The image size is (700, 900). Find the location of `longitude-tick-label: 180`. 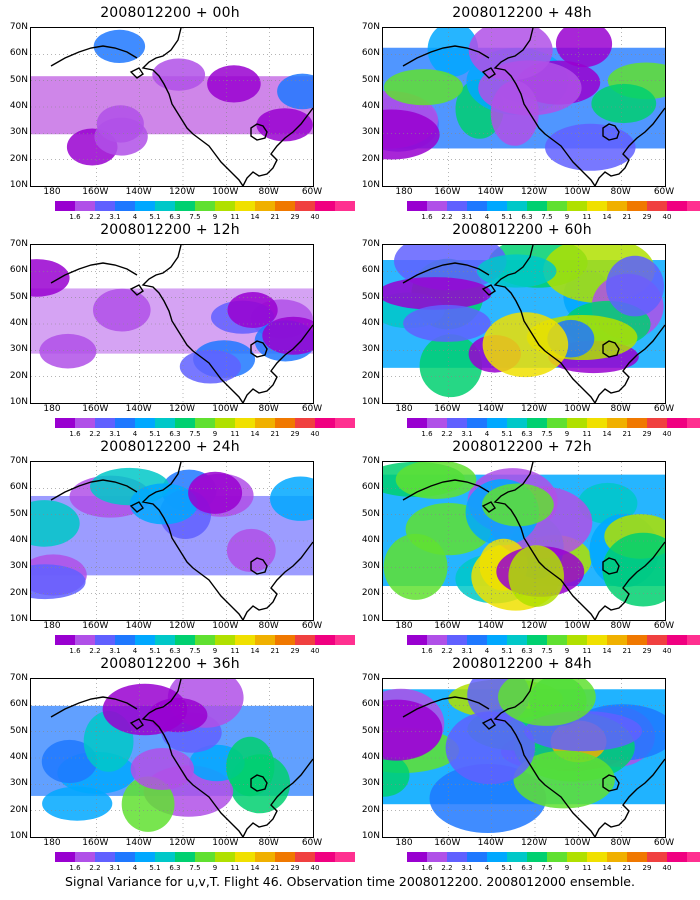

longitude-tick-label: 180 is located at coordinates (52, 626).